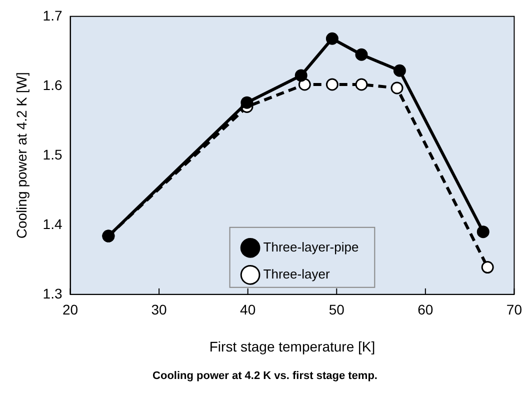  What do you see at coordinates (52, 154) in the screenshot?
I see `y-tick-label: 1.5` at bounding box center [52, 154].